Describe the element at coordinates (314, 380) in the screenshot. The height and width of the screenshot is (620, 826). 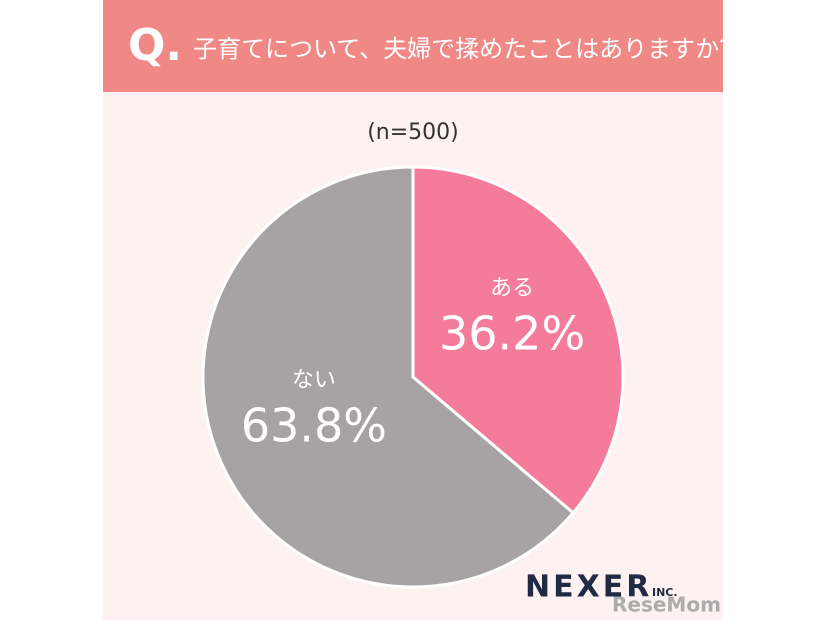
I see `slice-label: ない` at that location.